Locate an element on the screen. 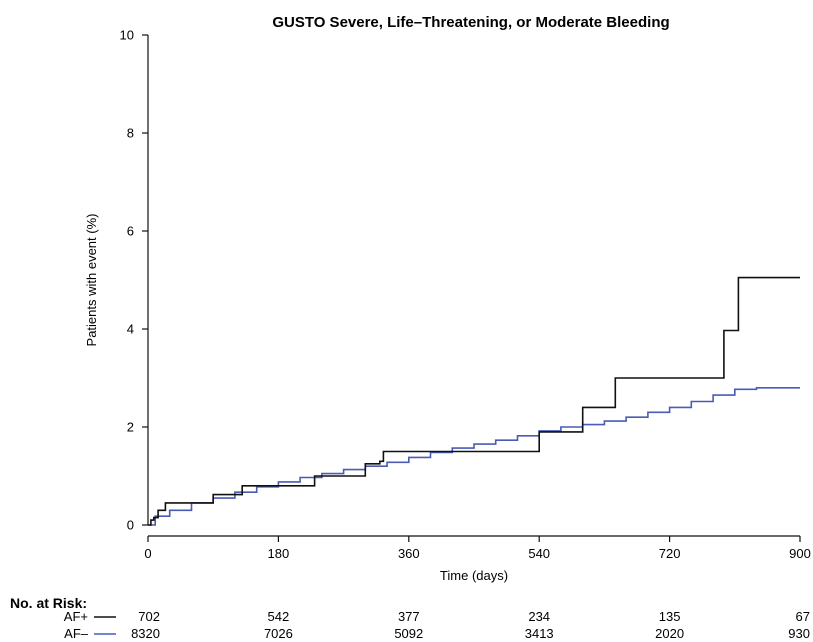 This screenshot has height=642, width=813. risk-count: 2020 is located at coordinates (669, 633).